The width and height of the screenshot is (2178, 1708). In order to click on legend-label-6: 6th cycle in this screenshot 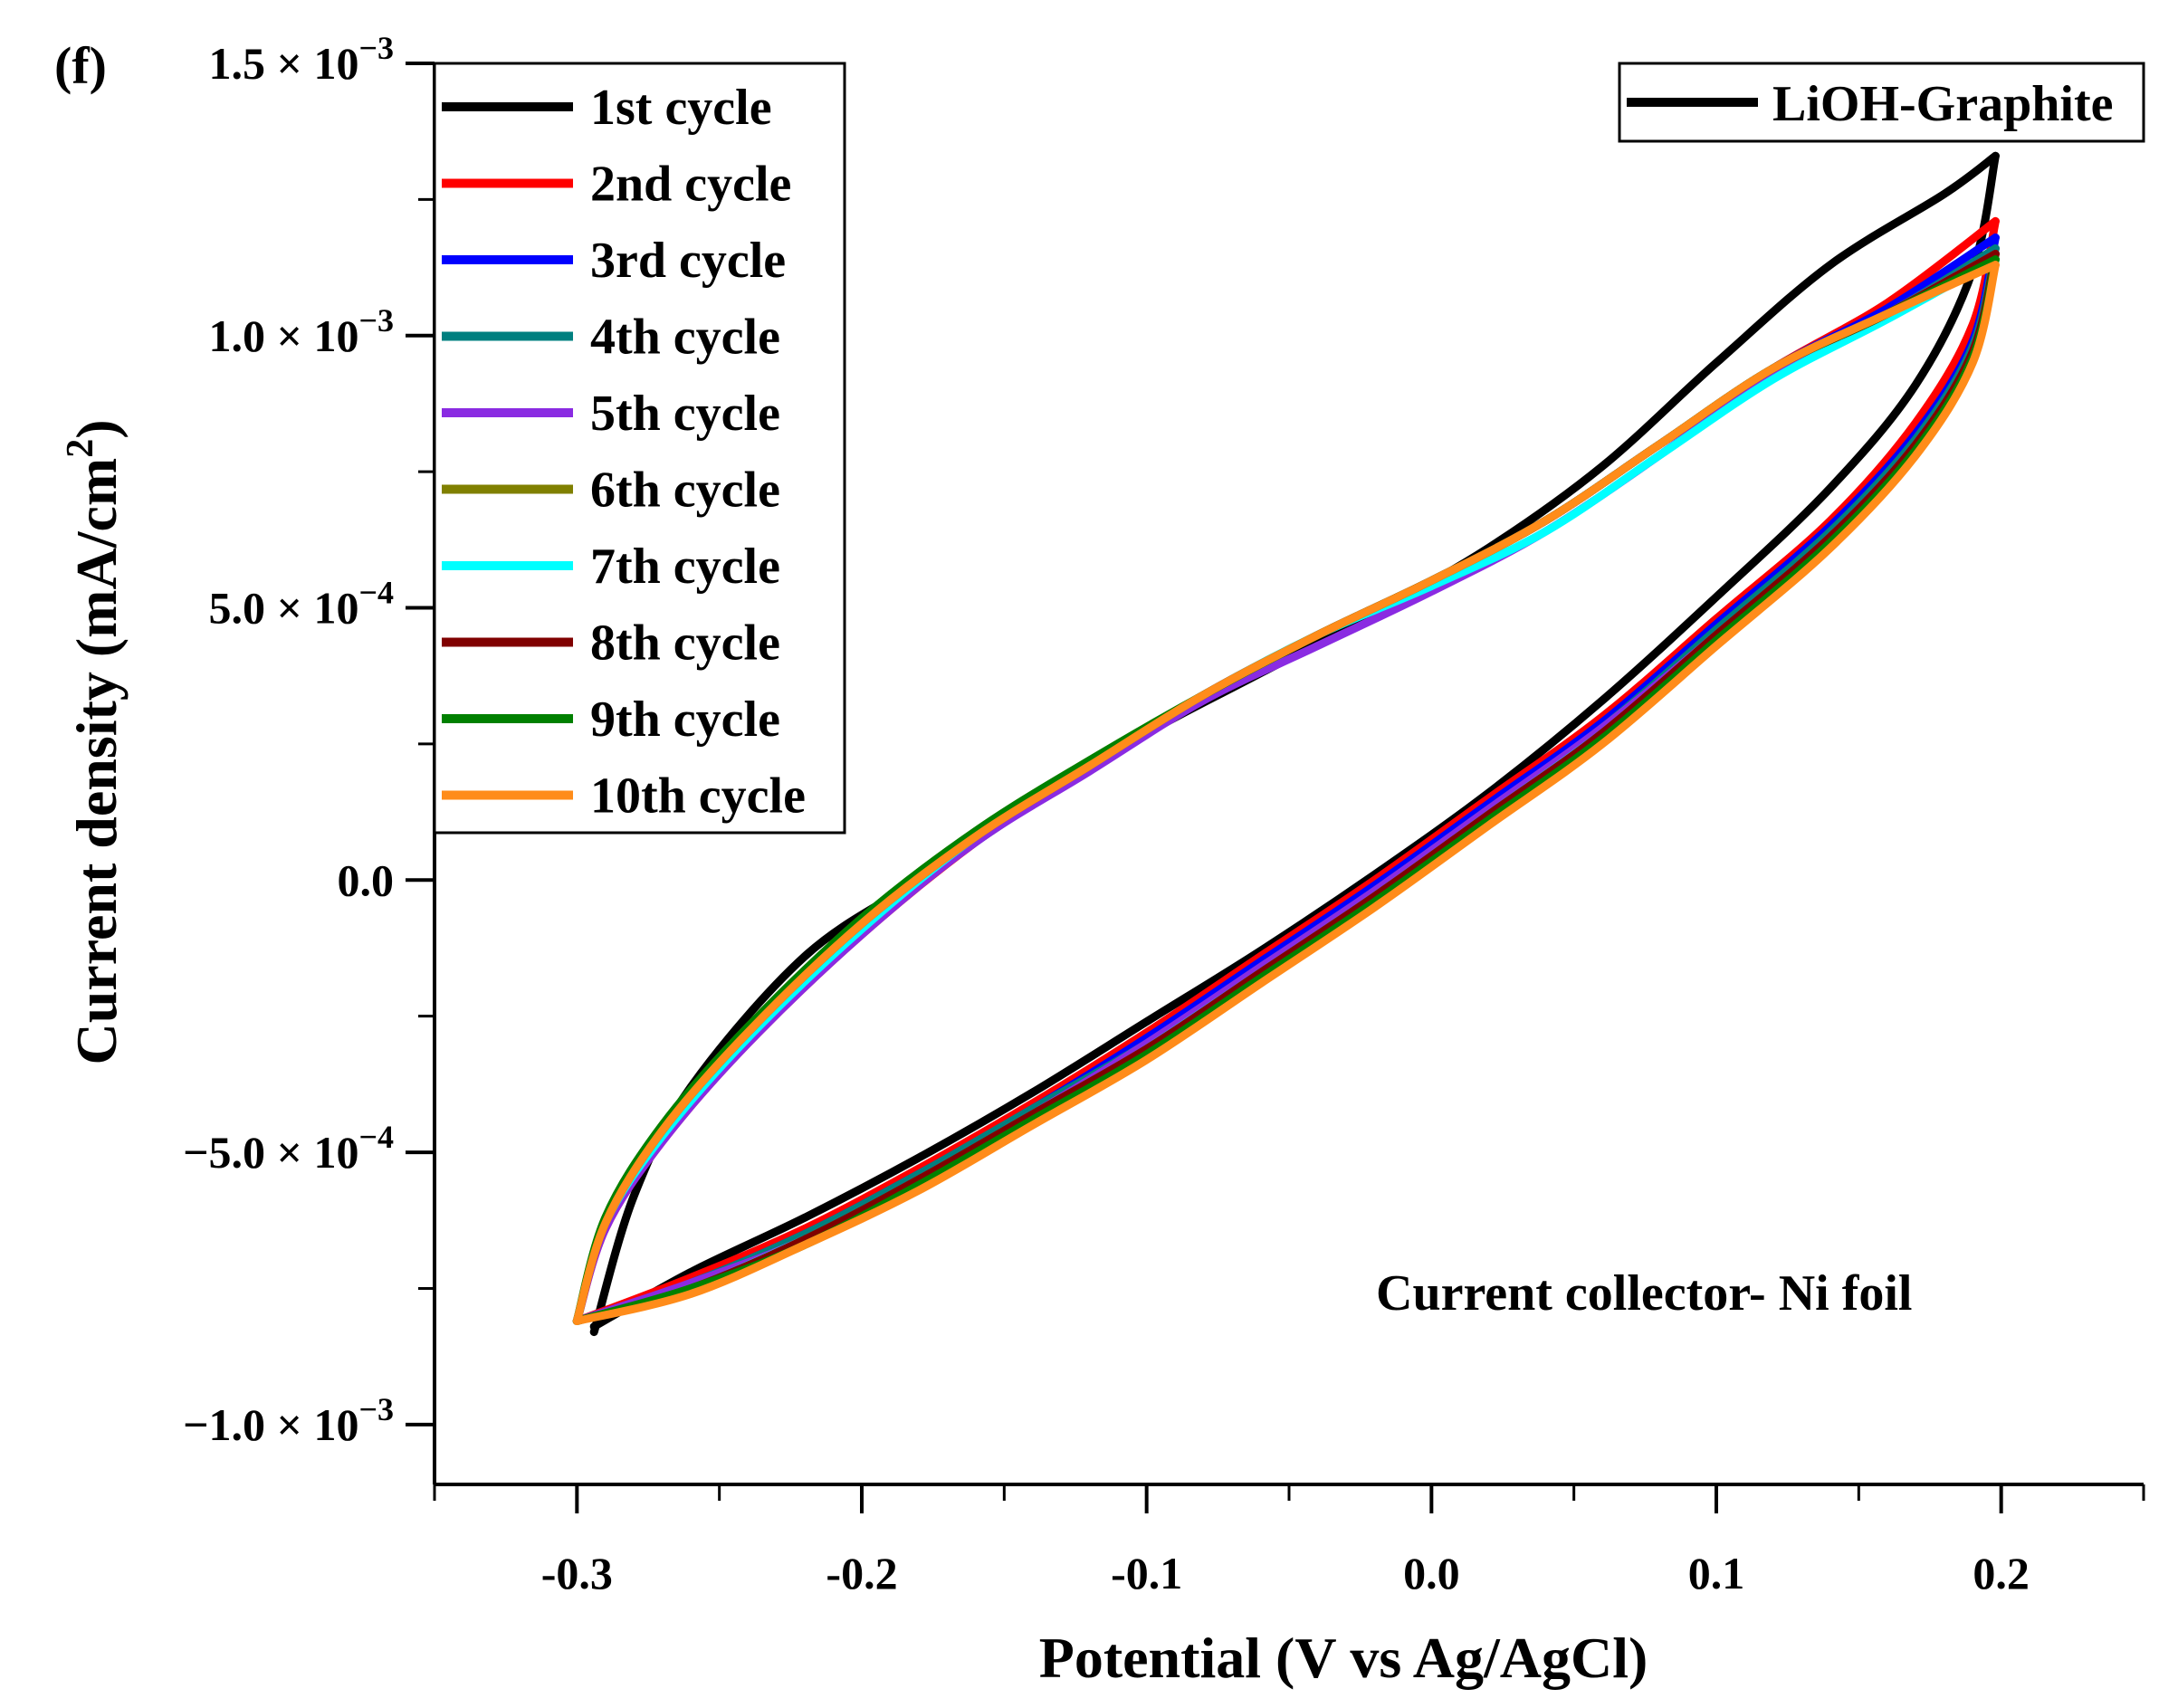, I will do `click(685, 491)`.